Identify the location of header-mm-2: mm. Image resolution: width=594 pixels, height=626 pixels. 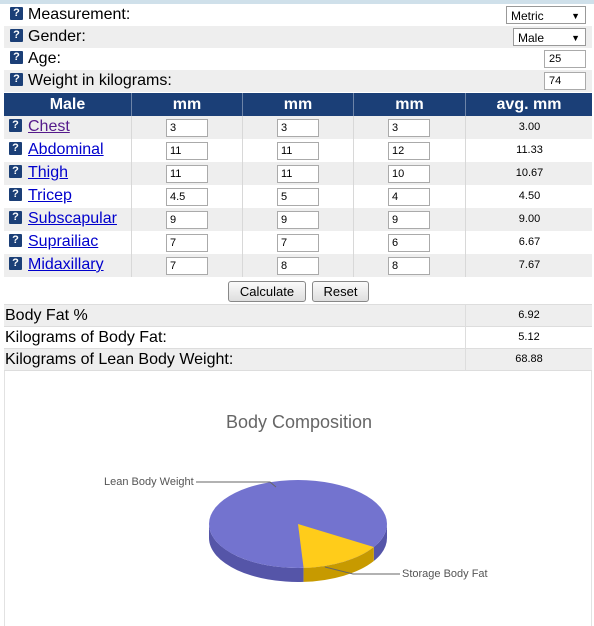
(297, 104).